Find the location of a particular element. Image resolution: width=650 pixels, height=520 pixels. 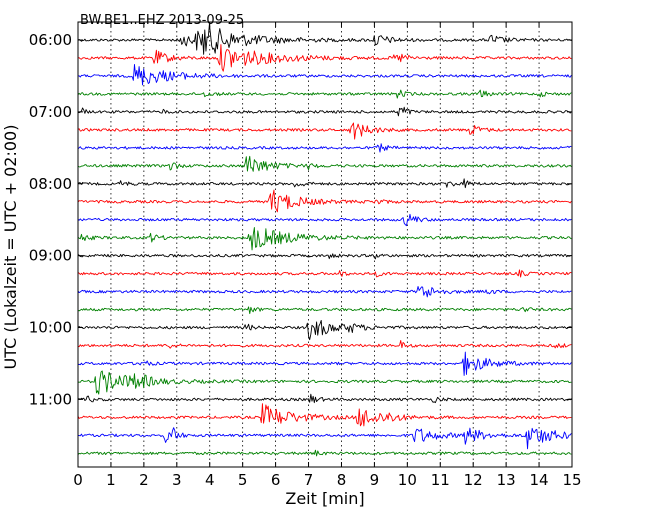

y-tick-label: 06:00 is located at coordinates (50, 40).